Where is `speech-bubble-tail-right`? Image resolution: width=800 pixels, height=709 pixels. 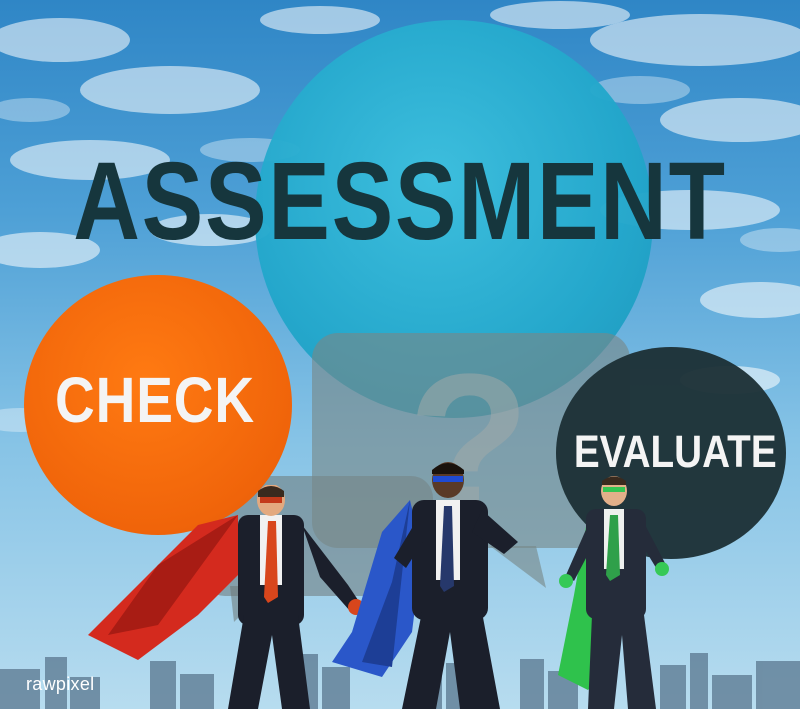
speech-bubble-tail-right is located at coordinates (518, 567).